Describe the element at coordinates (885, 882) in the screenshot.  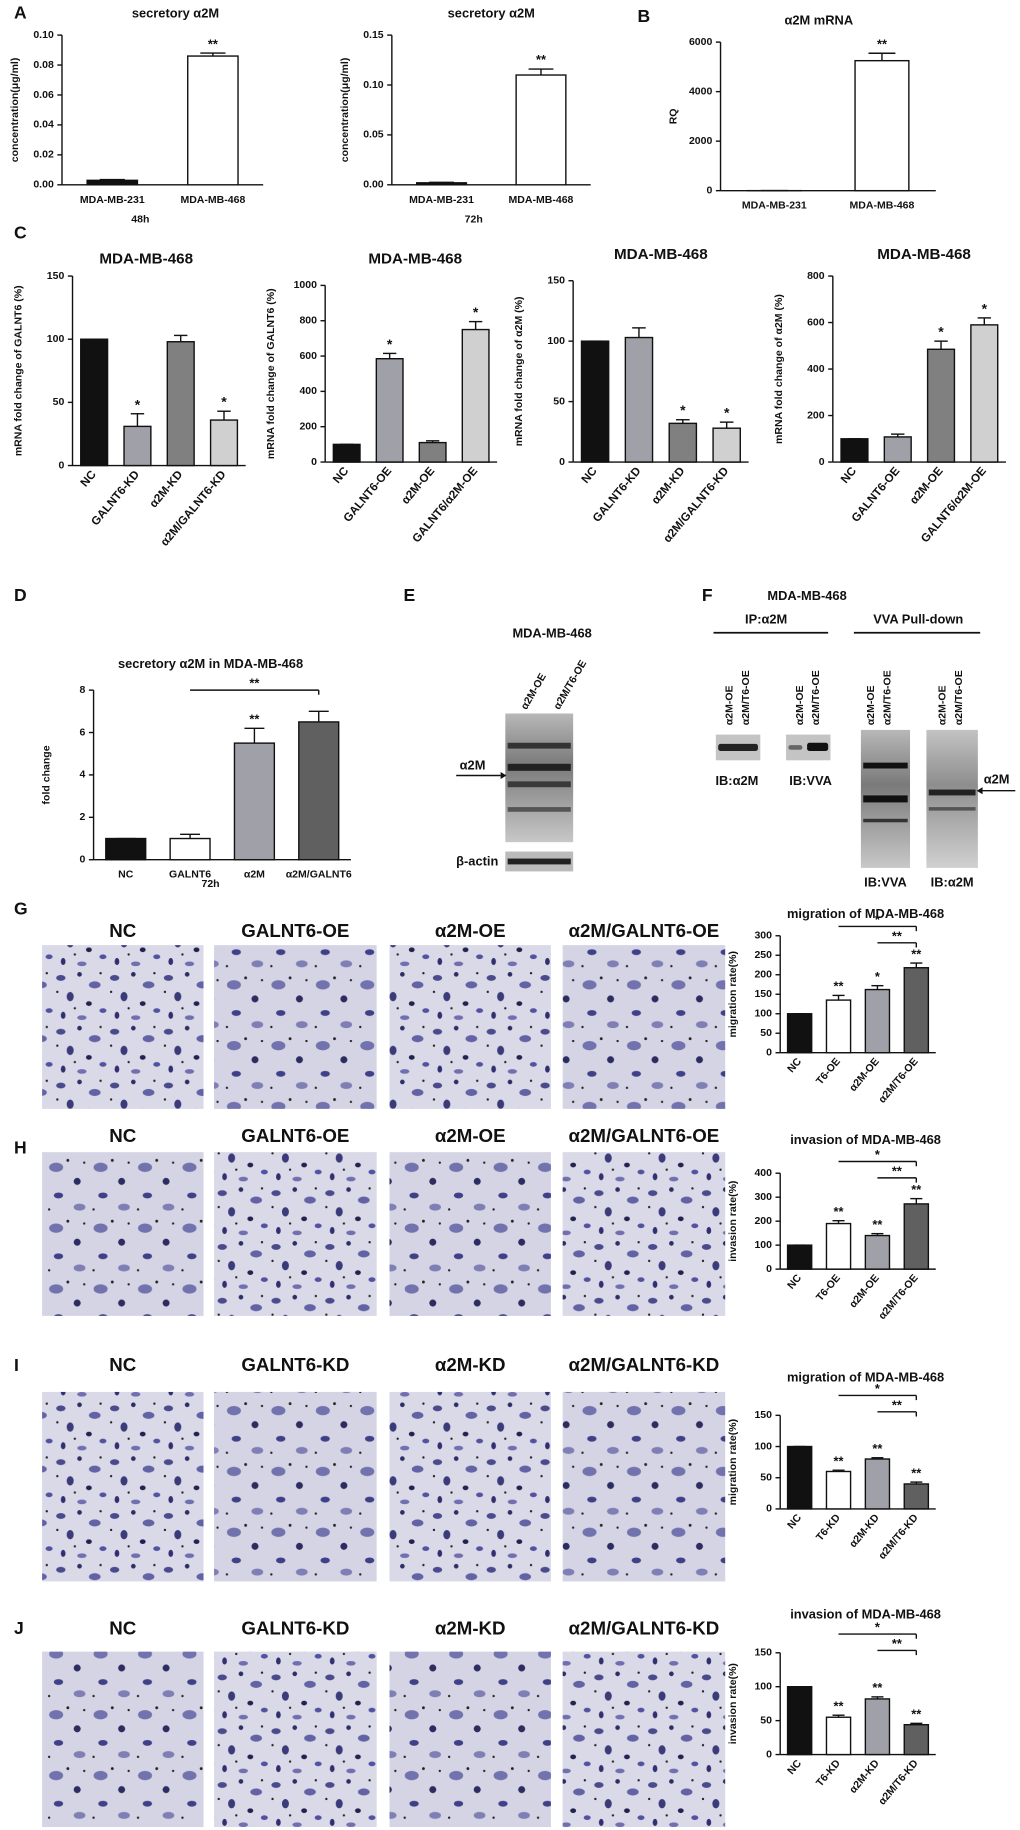
I see `blot-label: IB:VVA` at that location.